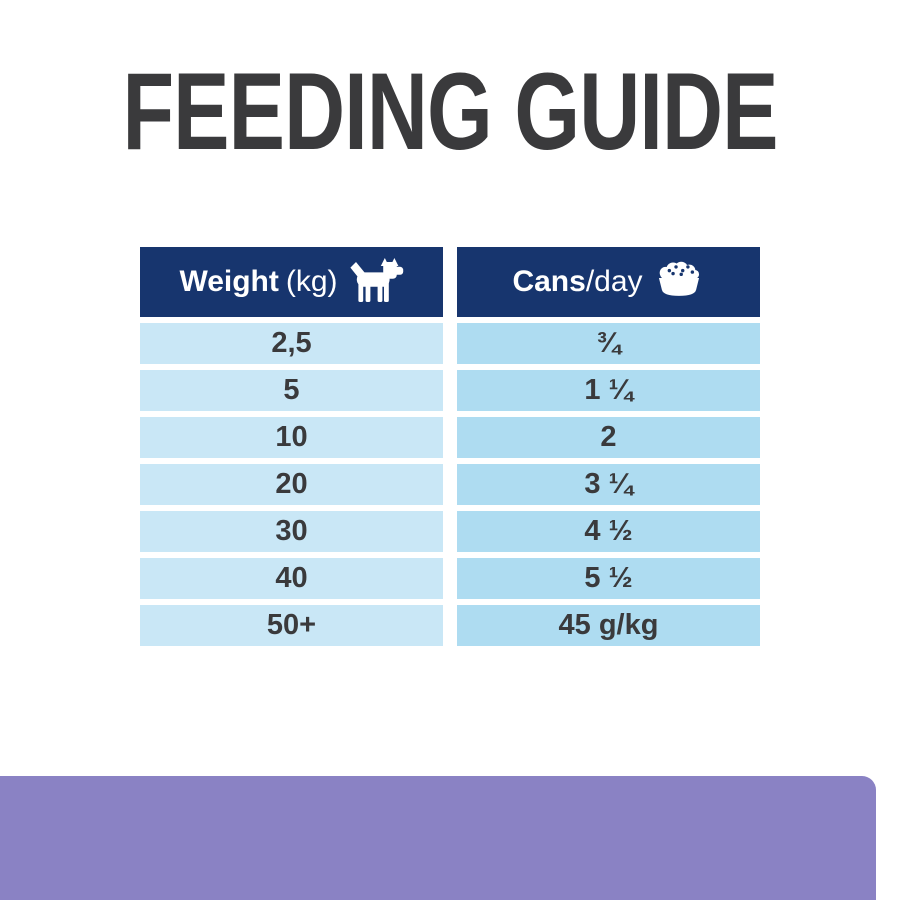  What do you see at coordinates (291, 437) in the screenshot?
I see `weight-cell: 10` at bounding box center [291, 437].